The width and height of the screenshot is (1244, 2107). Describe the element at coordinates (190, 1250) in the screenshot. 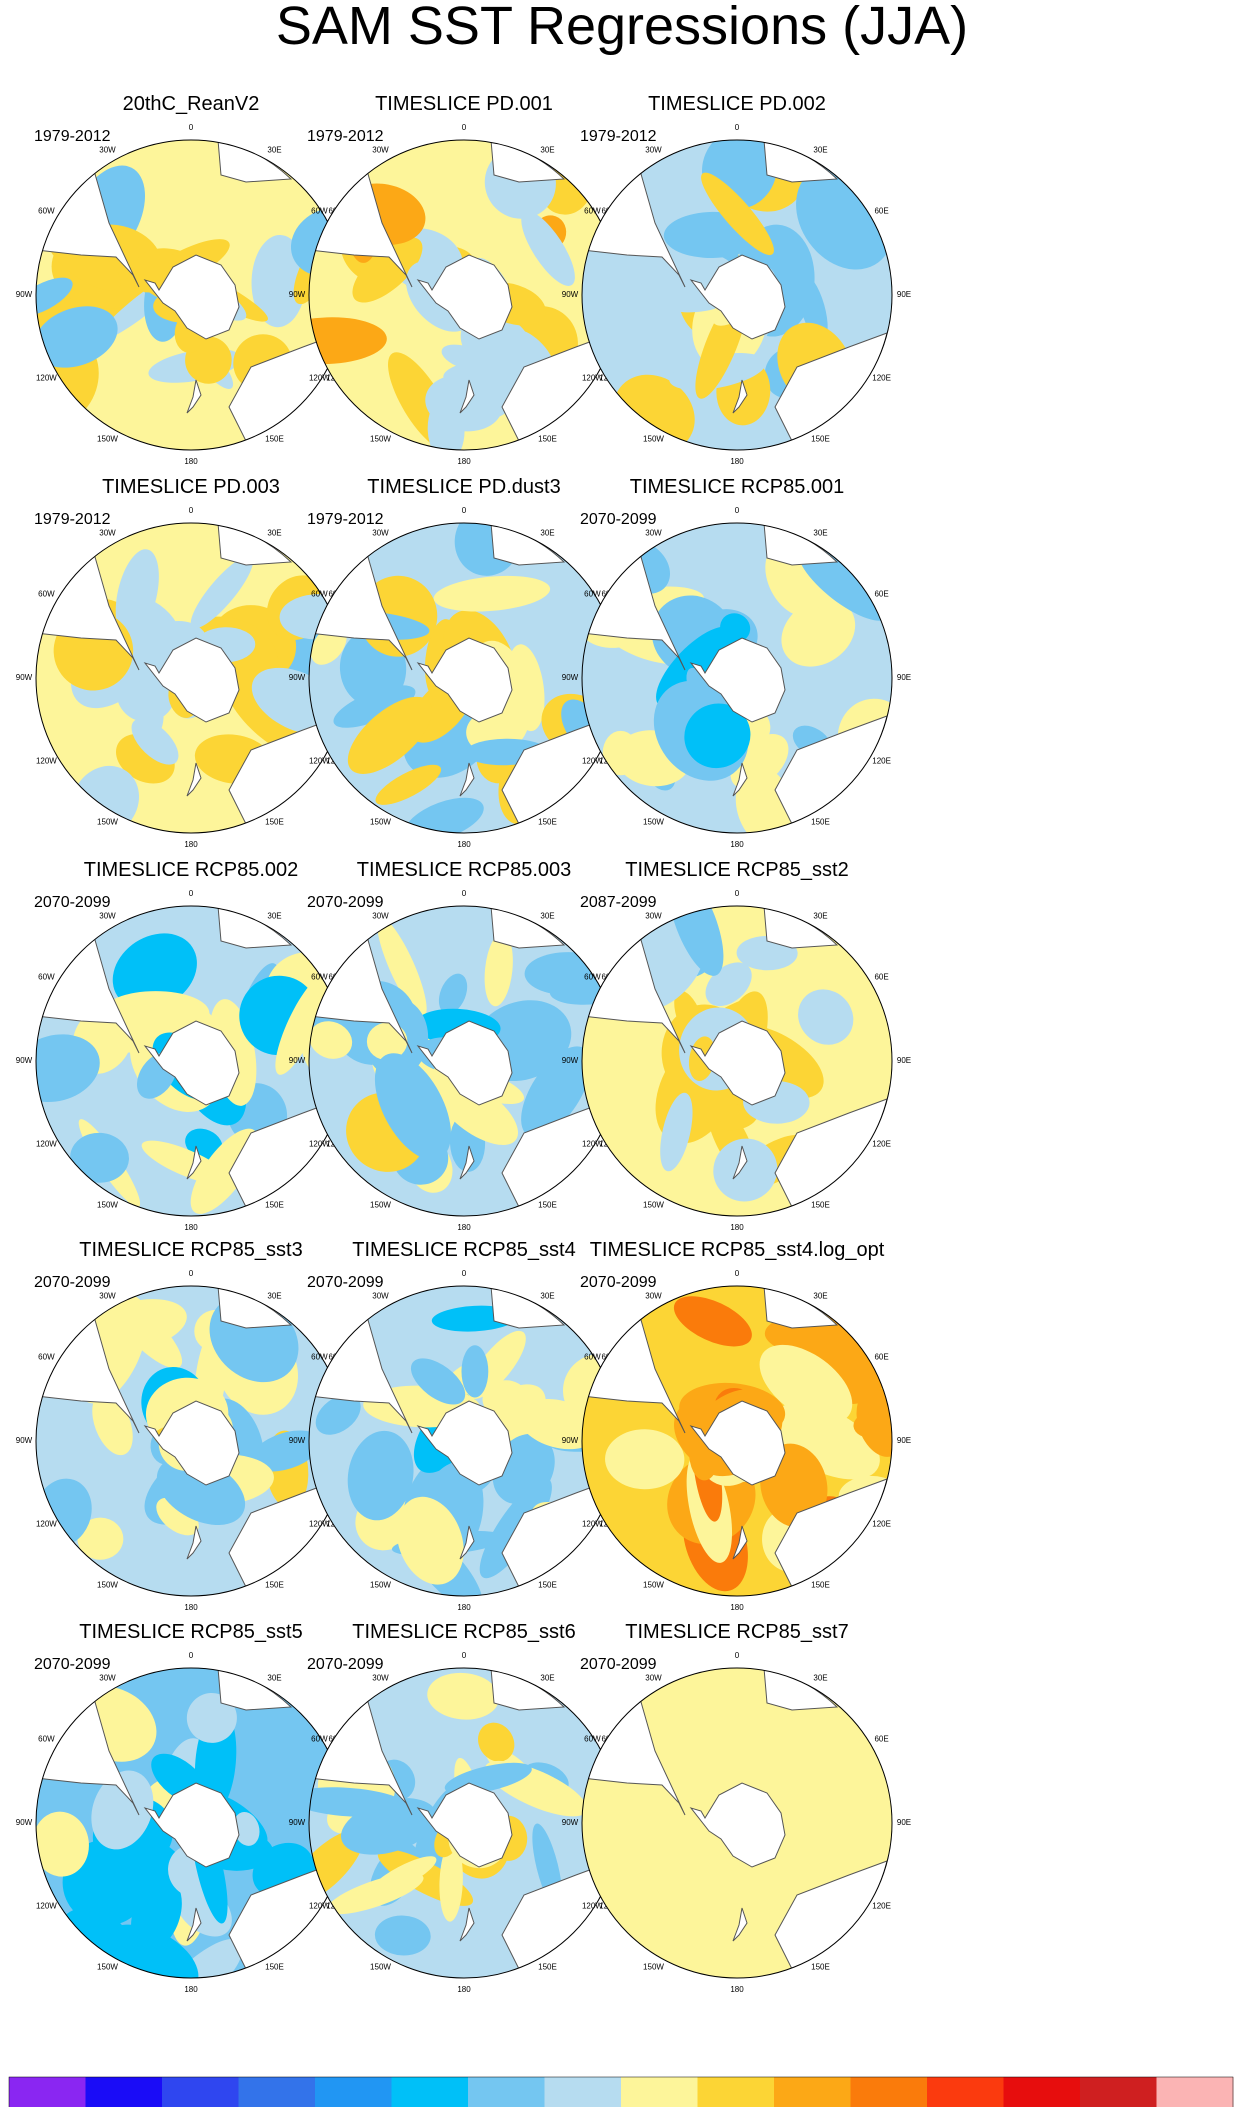

I see `panel-title: TIMESLICE RCP85_sst3` at that location.